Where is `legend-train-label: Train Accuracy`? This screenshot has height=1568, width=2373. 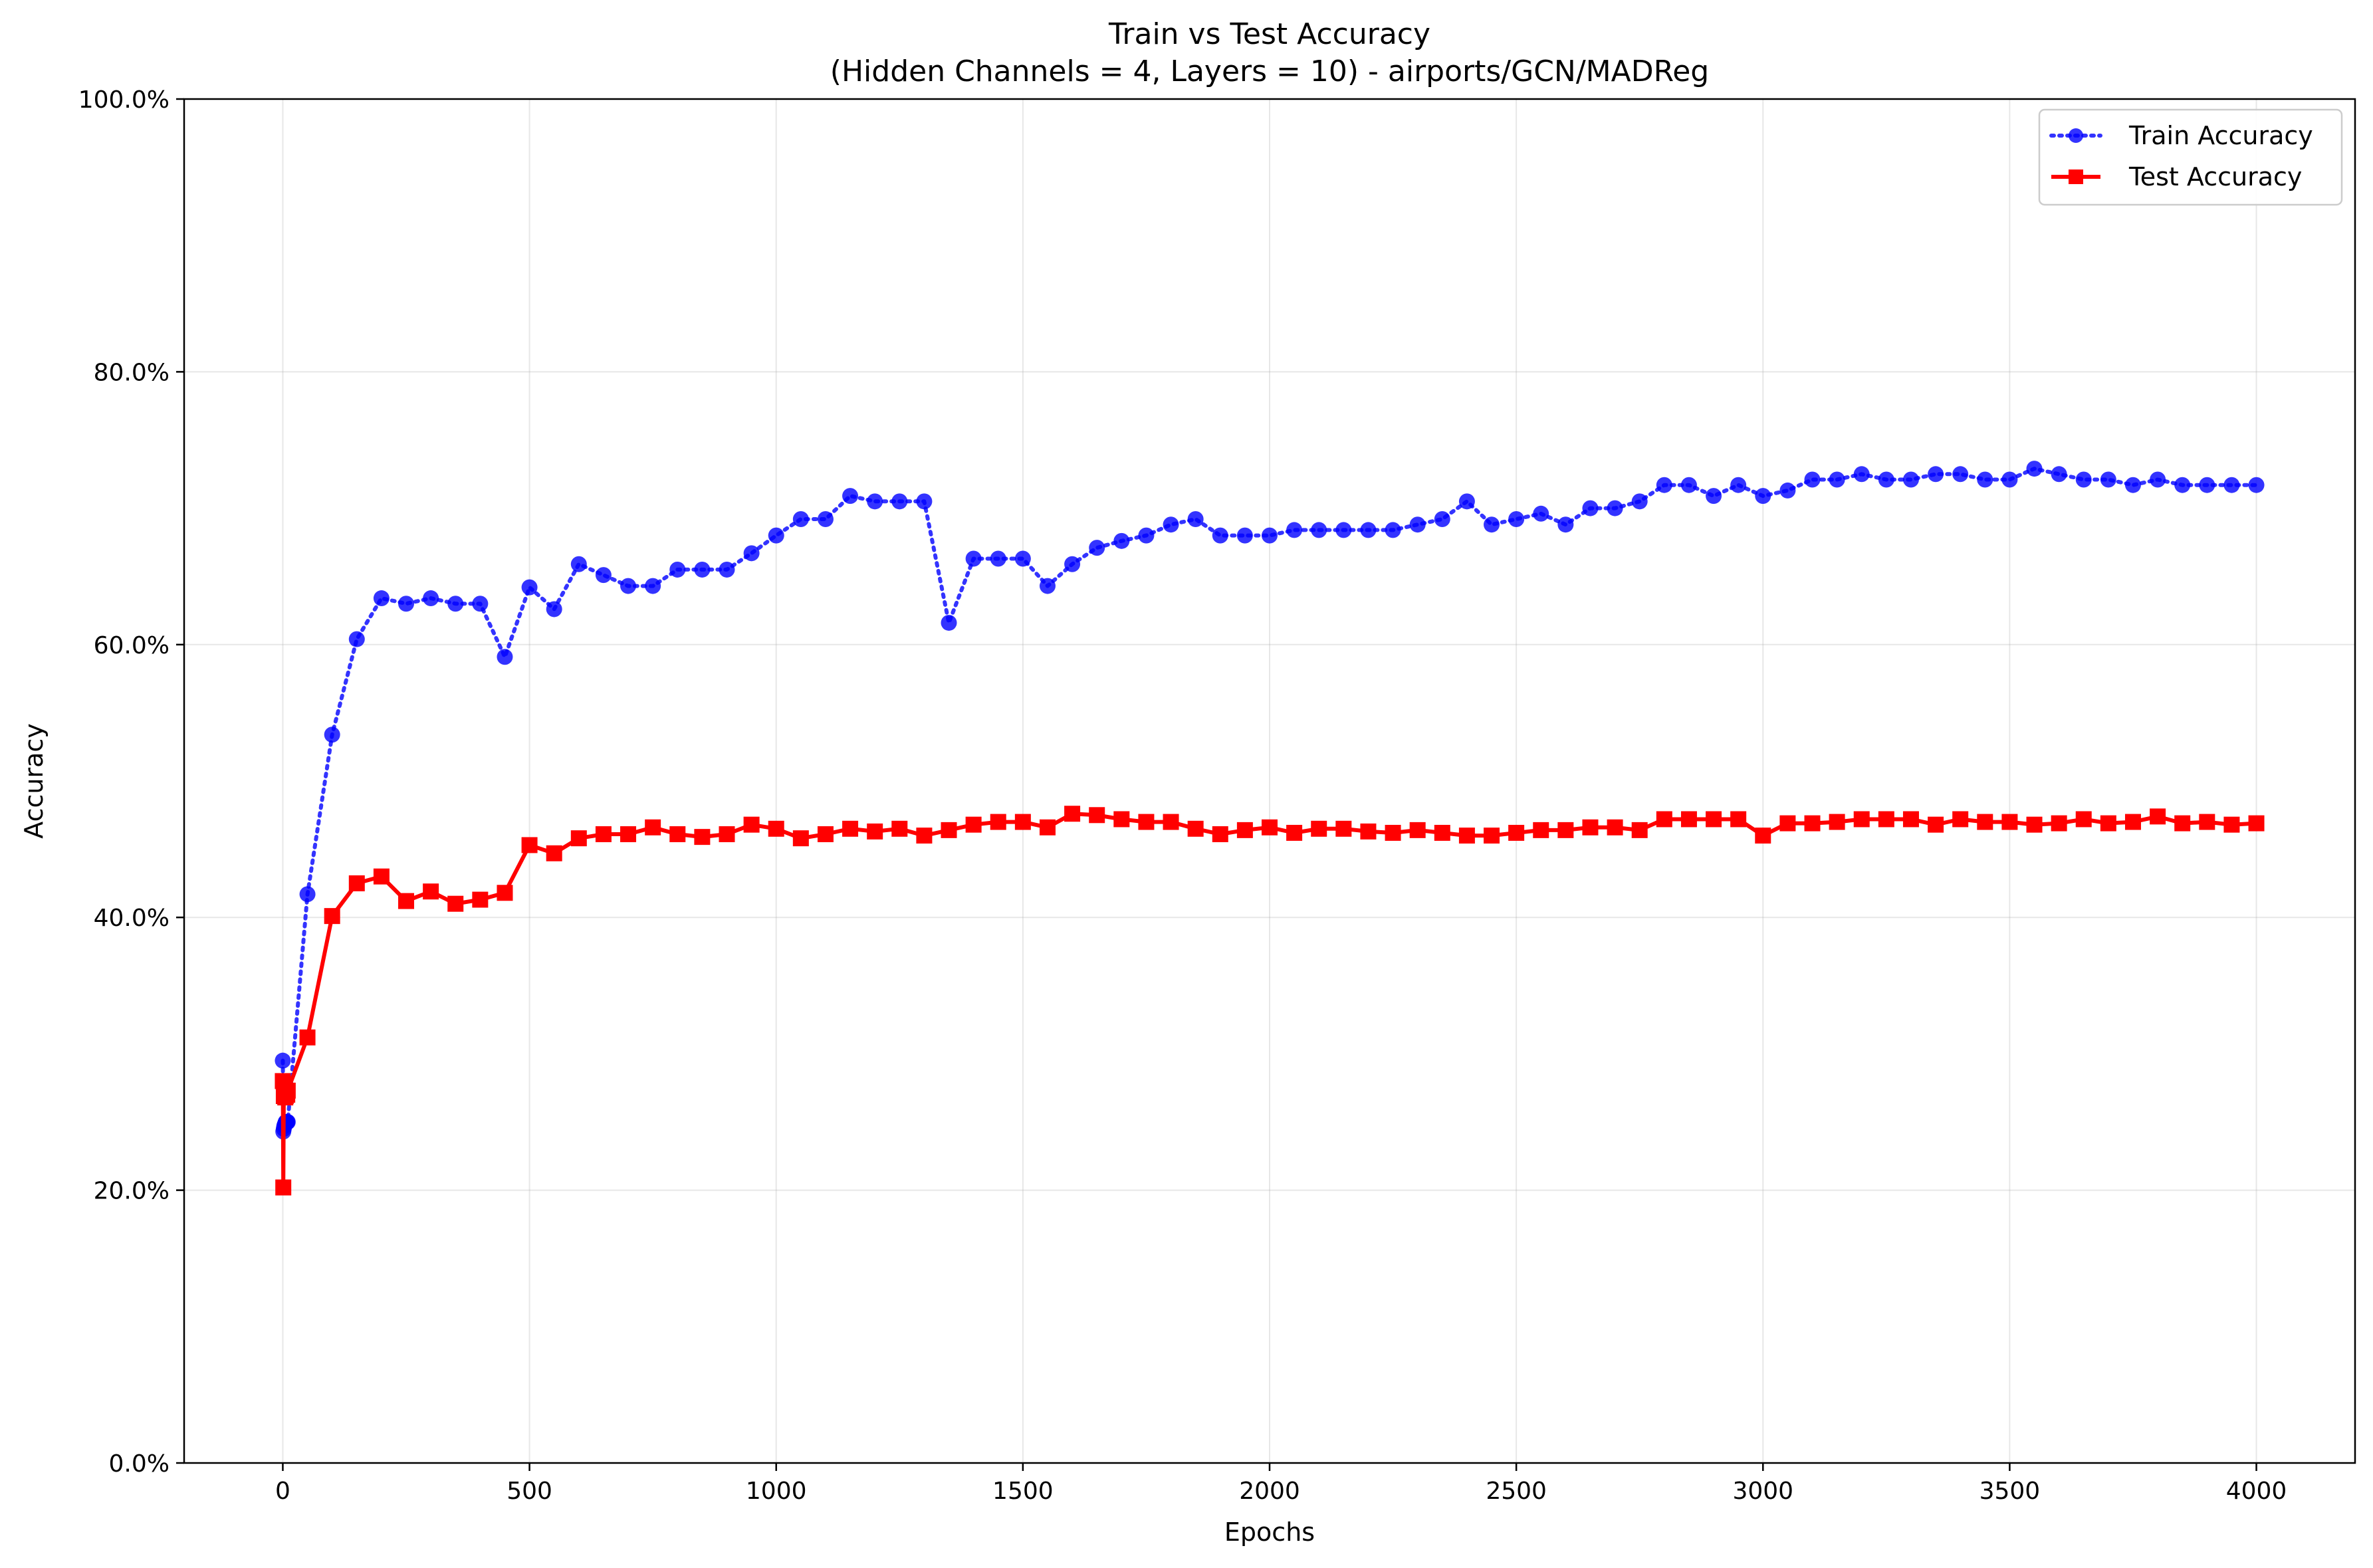 legend-train-label: Train Accuracy is located at coordinates (2220, 135).